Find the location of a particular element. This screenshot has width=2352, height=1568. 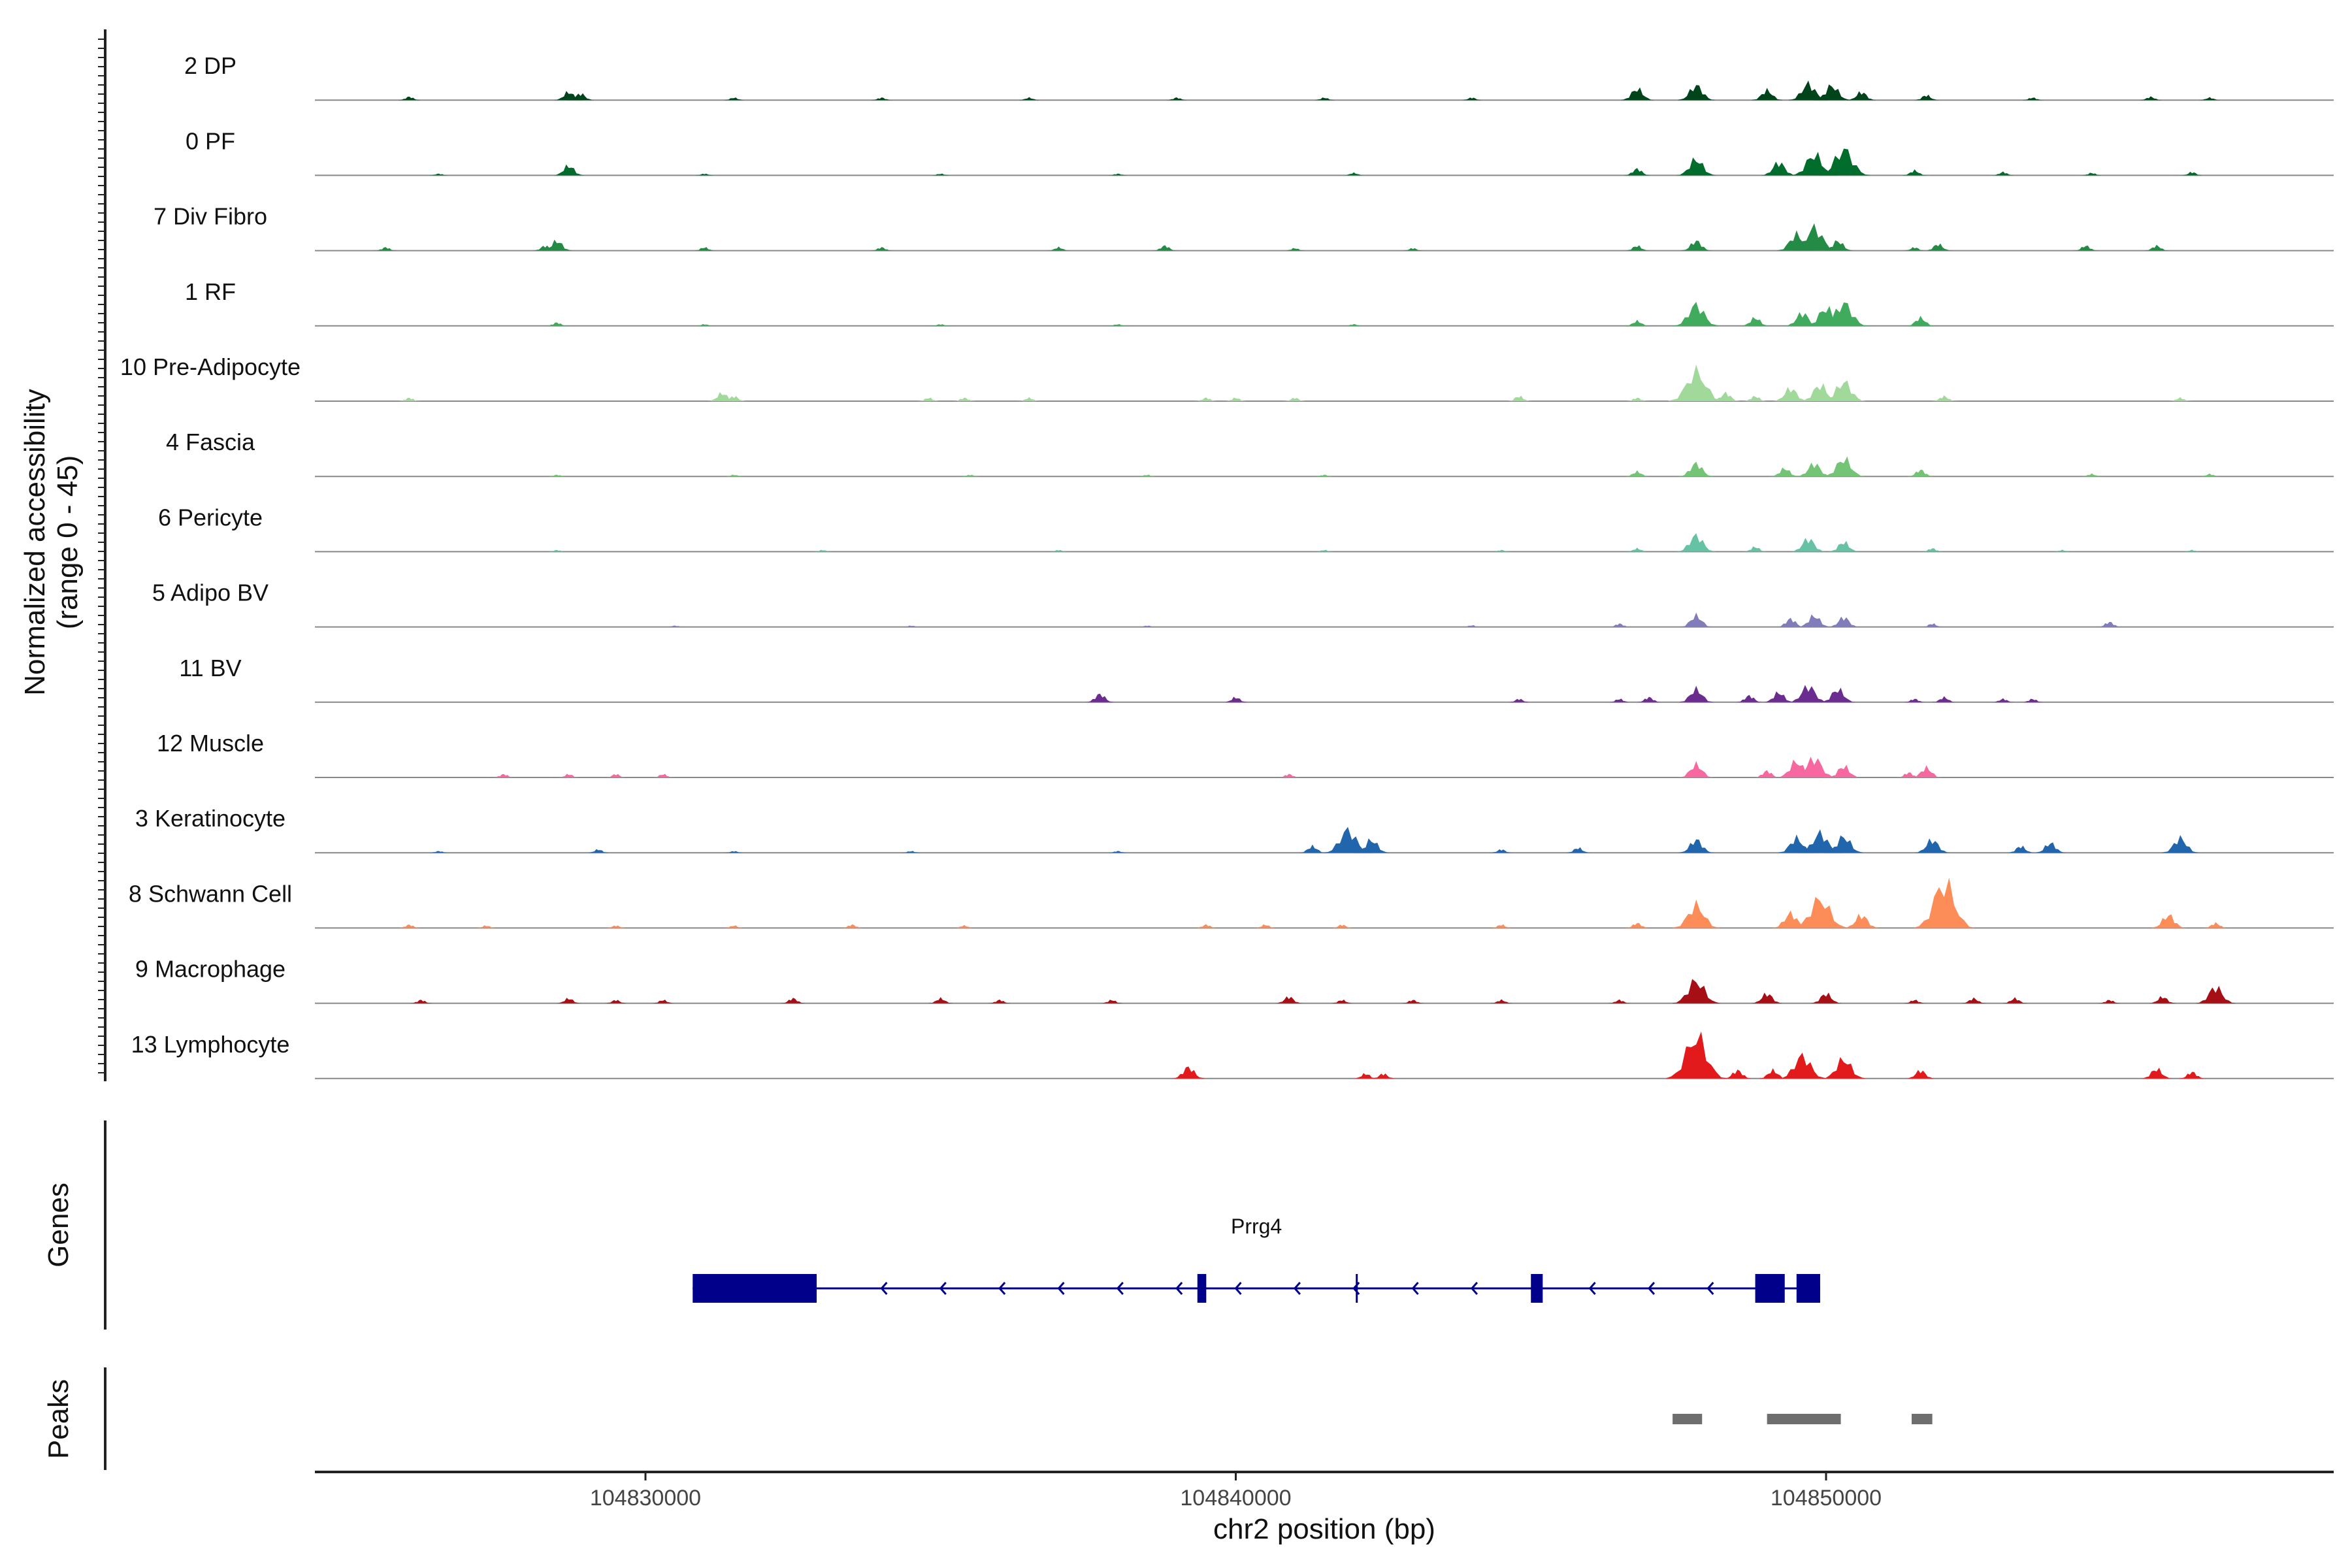

y-axis-title-line2: (range 0 - 45) is located at coordinates (68, 542).